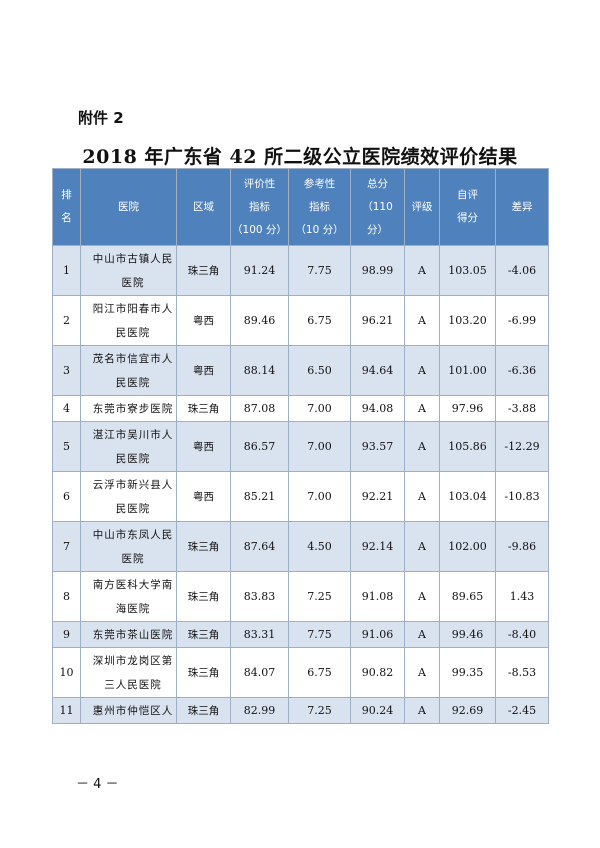 The image size is (600, 848). I want to click on table-row: 8 南方医科大学南 海医院 珠三角 83.83 7.25 91.08 A 89.65 1.43, so click(300, 596).